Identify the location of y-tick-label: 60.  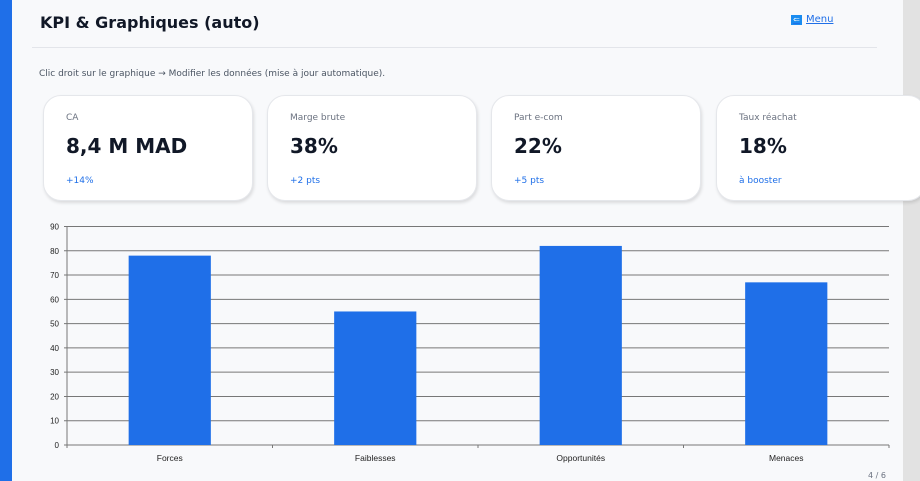
(54, 299).